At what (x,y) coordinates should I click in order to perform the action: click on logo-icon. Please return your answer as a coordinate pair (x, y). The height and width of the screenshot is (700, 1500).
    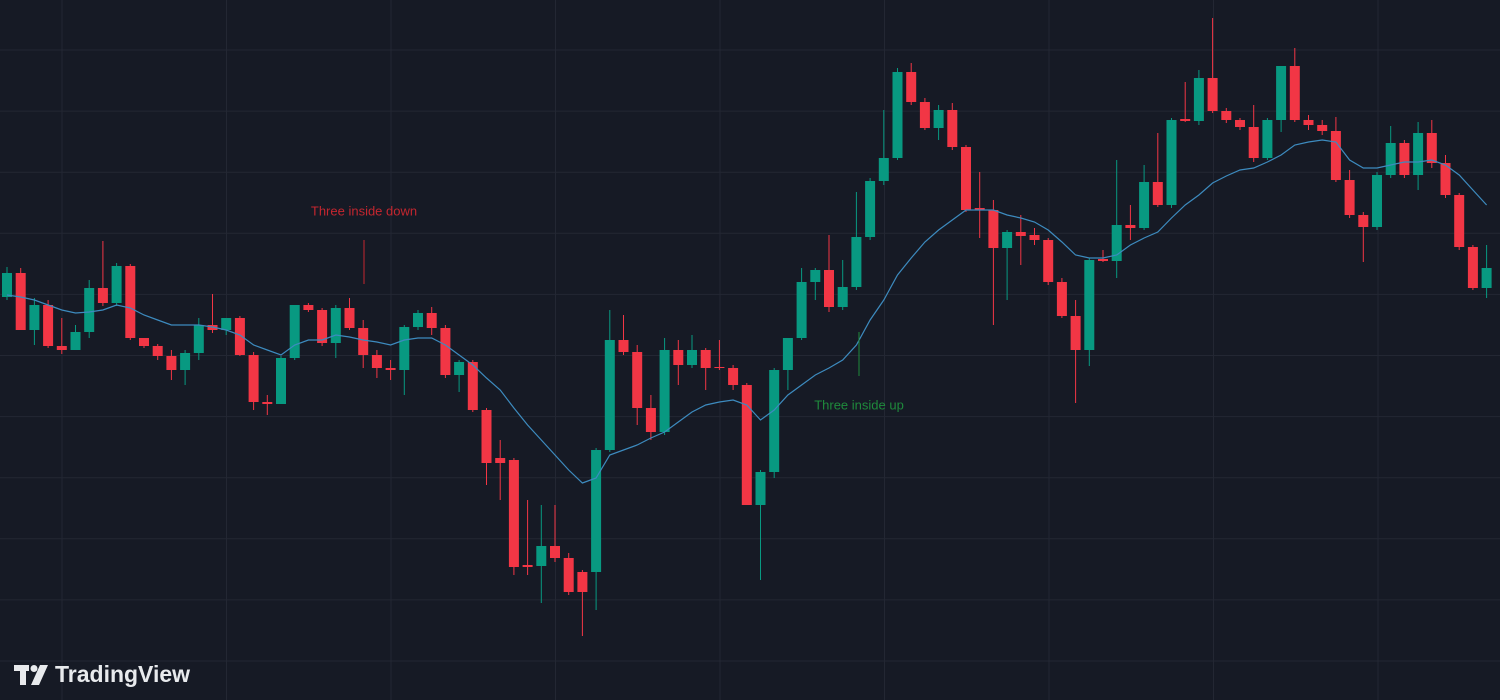
    Looking at the image, I should click on (31, 675).